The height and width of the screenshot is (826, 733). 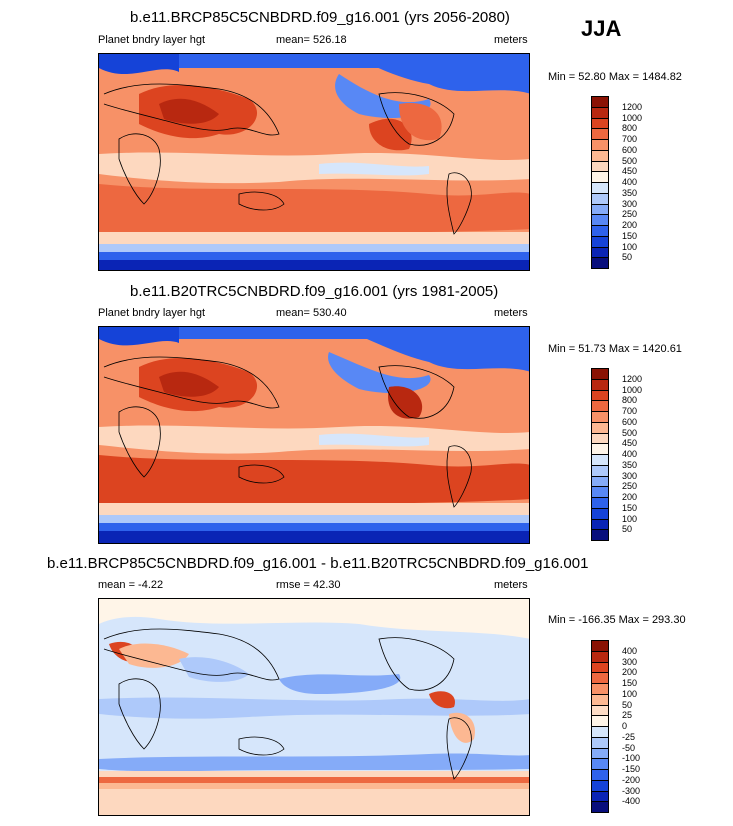 I want to click on panel-1-colorbar-label: 250, so click(x=630, y=214).